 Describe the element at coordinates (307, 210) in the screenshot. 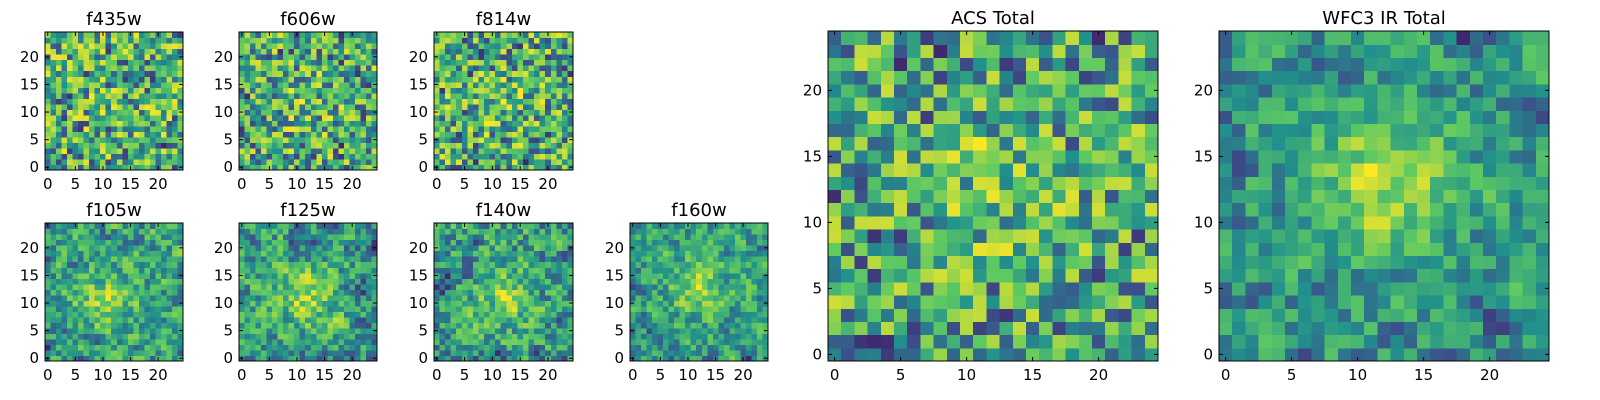

I see `panel-title: f125w` at that location.